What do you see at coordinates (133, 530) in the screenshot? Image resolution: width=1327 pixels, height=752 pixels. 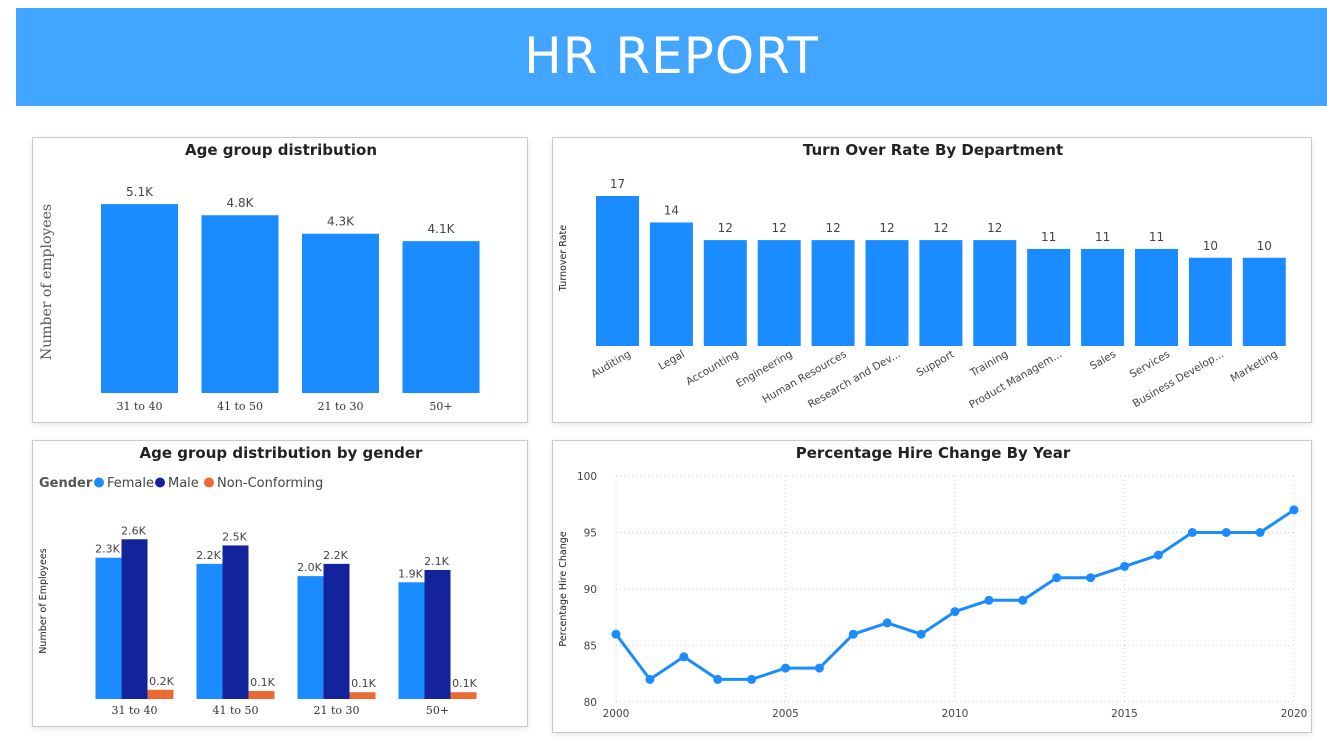 I see `data-label: 2.6K` at bounding box center [133, 530].